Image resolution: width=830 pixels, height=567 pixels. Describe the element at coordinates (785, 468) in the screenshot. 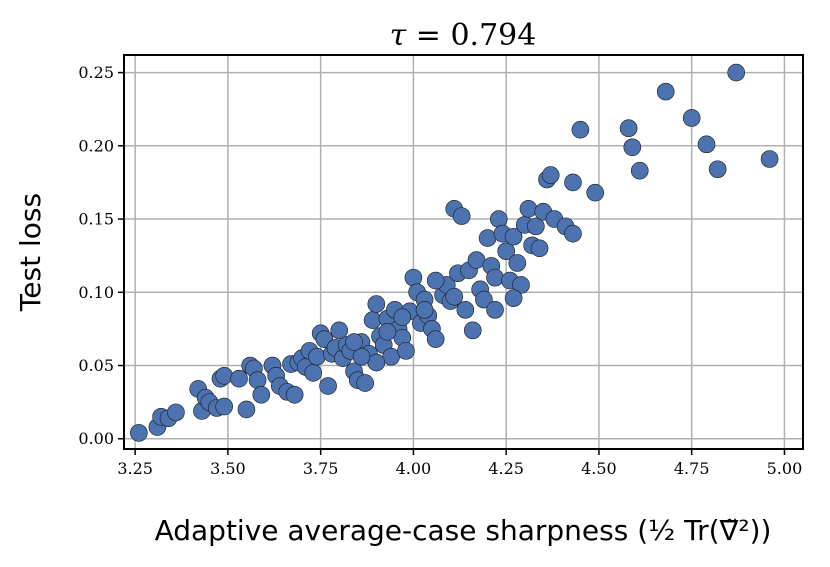

I see `x-tick-label: 5.00` at that location.